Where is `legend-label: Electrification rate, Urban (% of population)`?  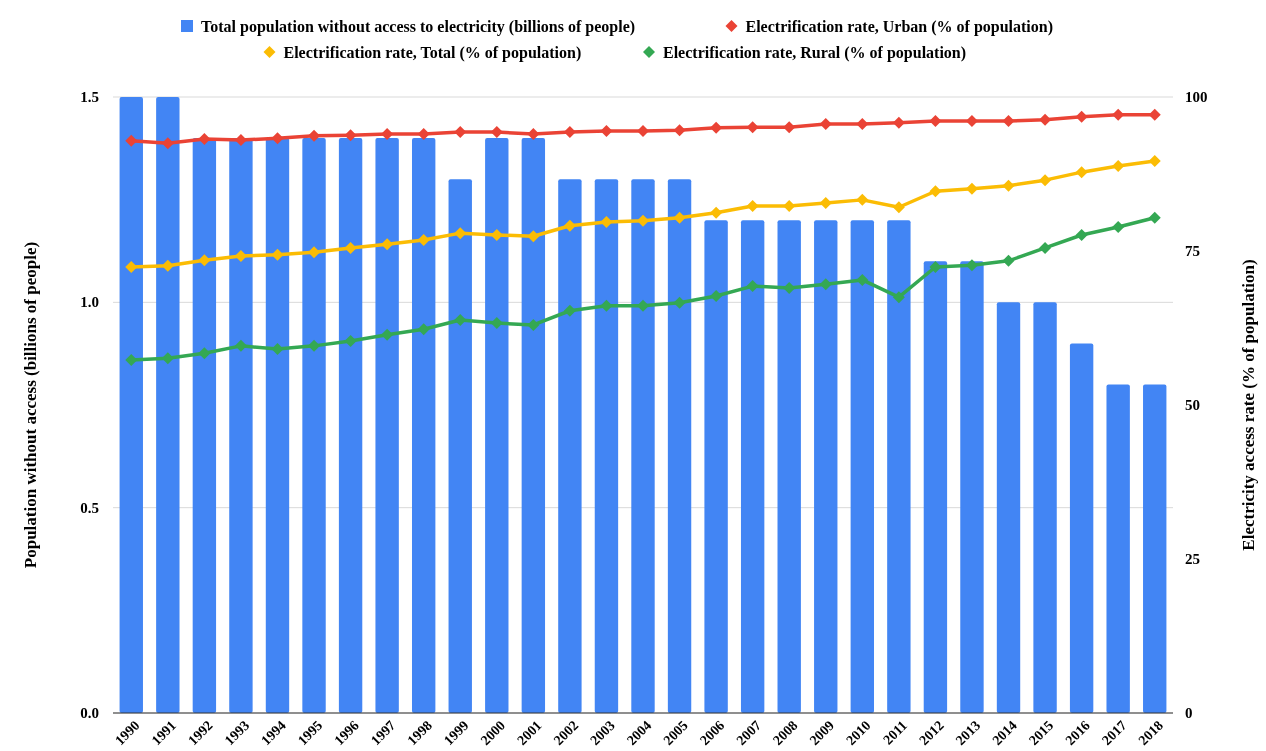
legend-label: Electrification rate, Urban (% of population) is located at coordinates (899, 26).